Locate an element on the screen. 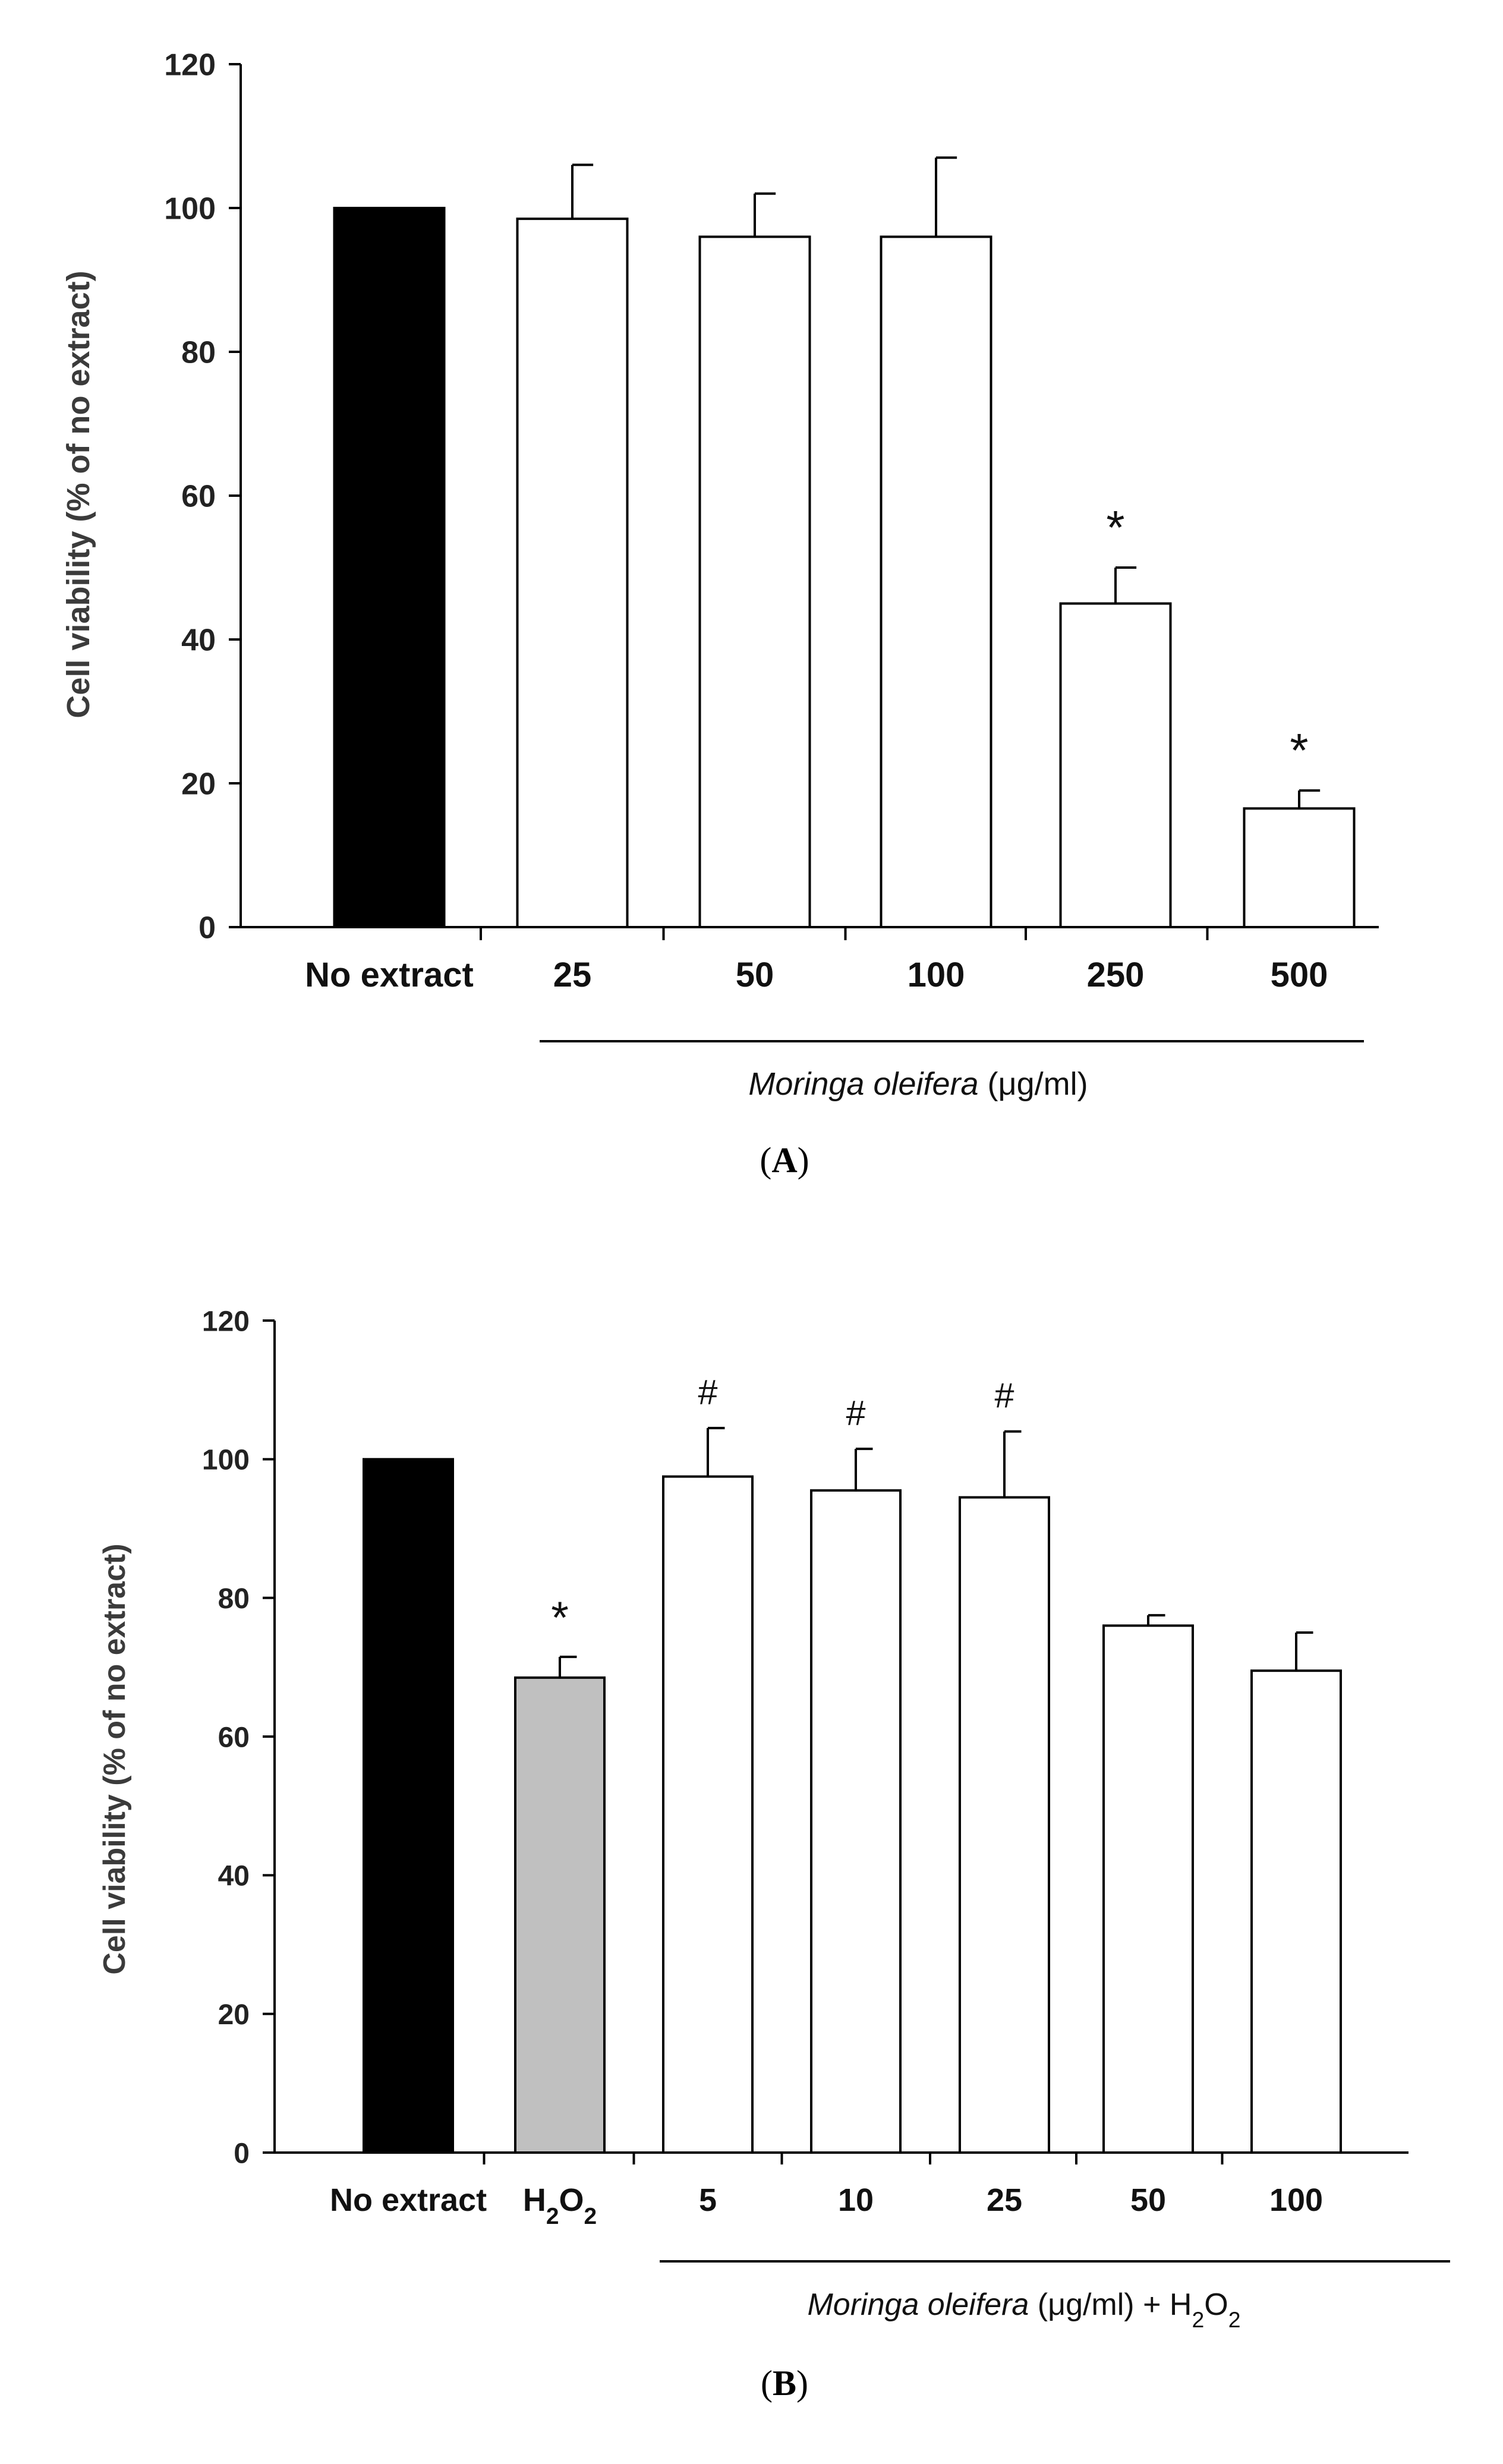 The height and width of the screenshot is (2464, 1503). category-label: 500 is located at coordinates (1299, 975).